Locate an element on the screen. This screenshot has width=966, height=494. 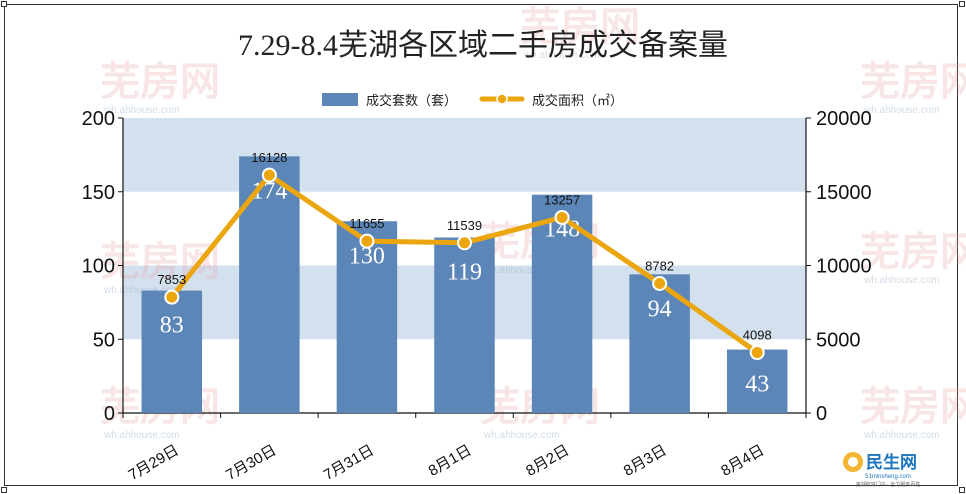
legend-label-bars: 成交套数（套） is located at coordinates (411, 100).